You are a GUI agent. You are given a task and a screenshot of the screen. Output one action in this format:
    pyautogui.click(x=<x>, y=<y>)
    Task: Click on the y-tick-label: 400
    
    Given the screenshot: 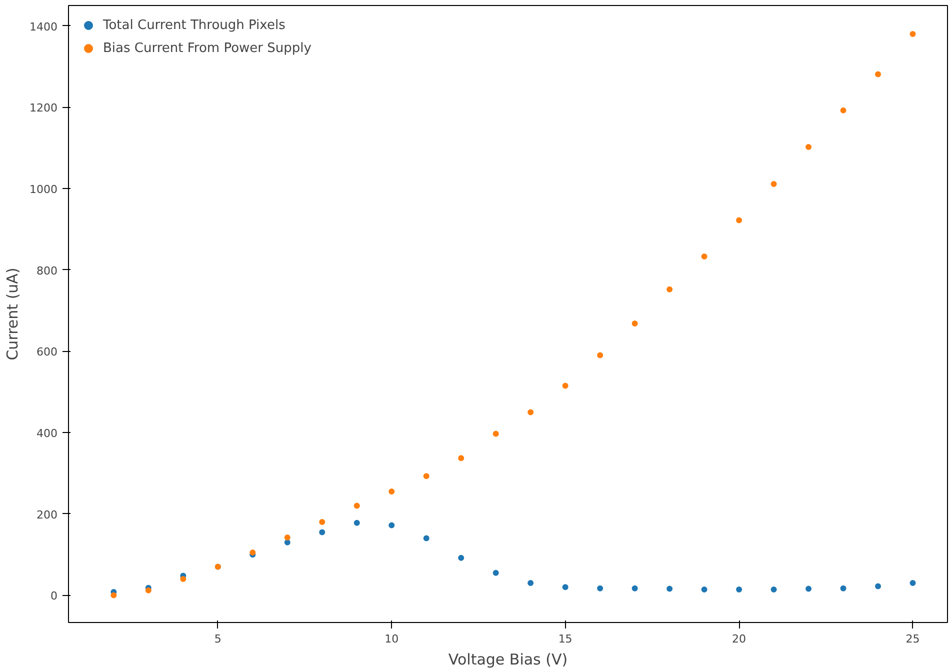 What is the action you would take?
    pyautogui.click(x=47, y=433)
    